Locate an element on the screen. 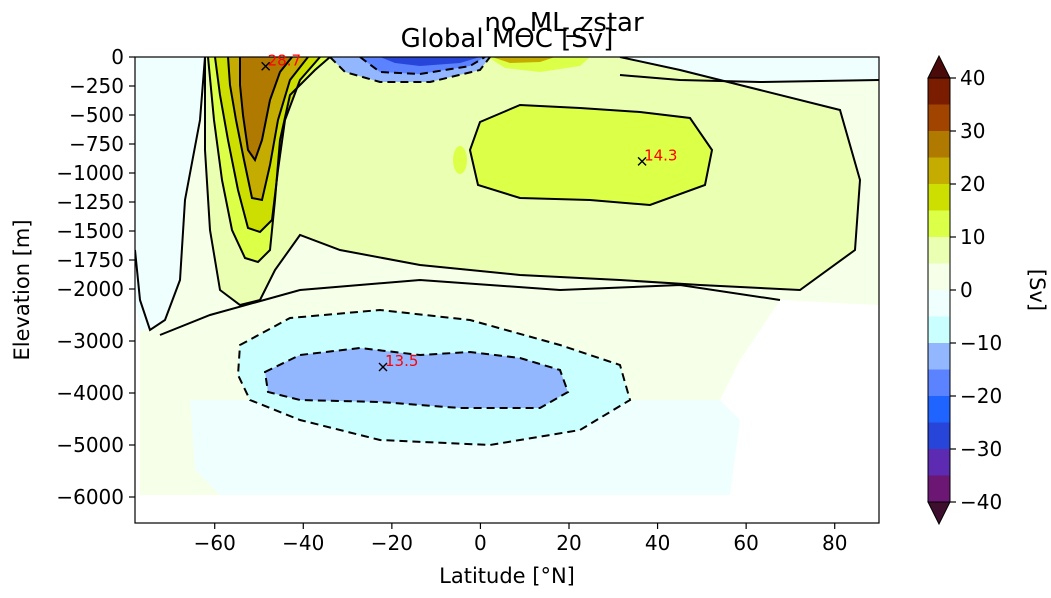  y-tick-label: −6000 is located at coordinates (90, 497).